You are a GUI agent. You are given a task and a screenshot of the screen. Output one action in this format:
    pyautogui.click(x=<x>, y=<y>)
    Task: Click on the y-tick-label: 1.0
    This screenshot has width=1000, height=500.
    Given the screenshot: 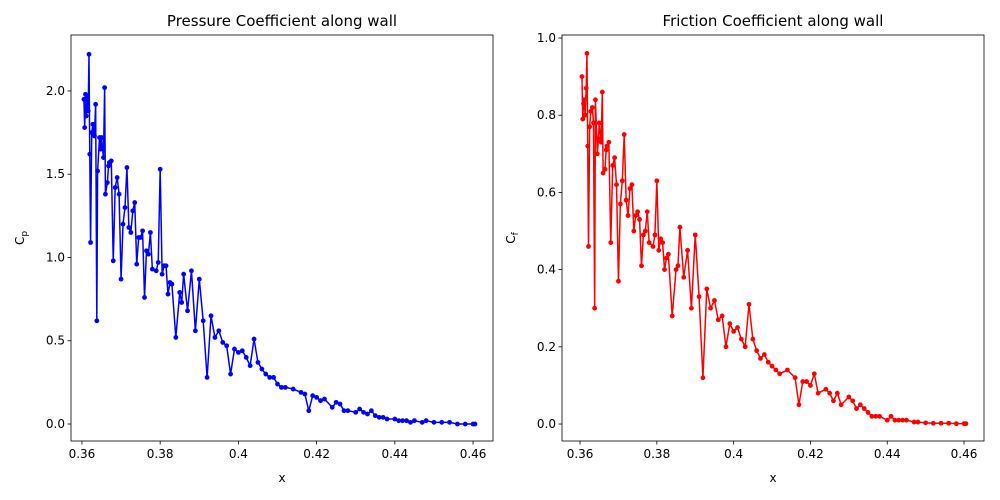 What is the action you would take?
    pyautogui.click(x=546, y=38)
    